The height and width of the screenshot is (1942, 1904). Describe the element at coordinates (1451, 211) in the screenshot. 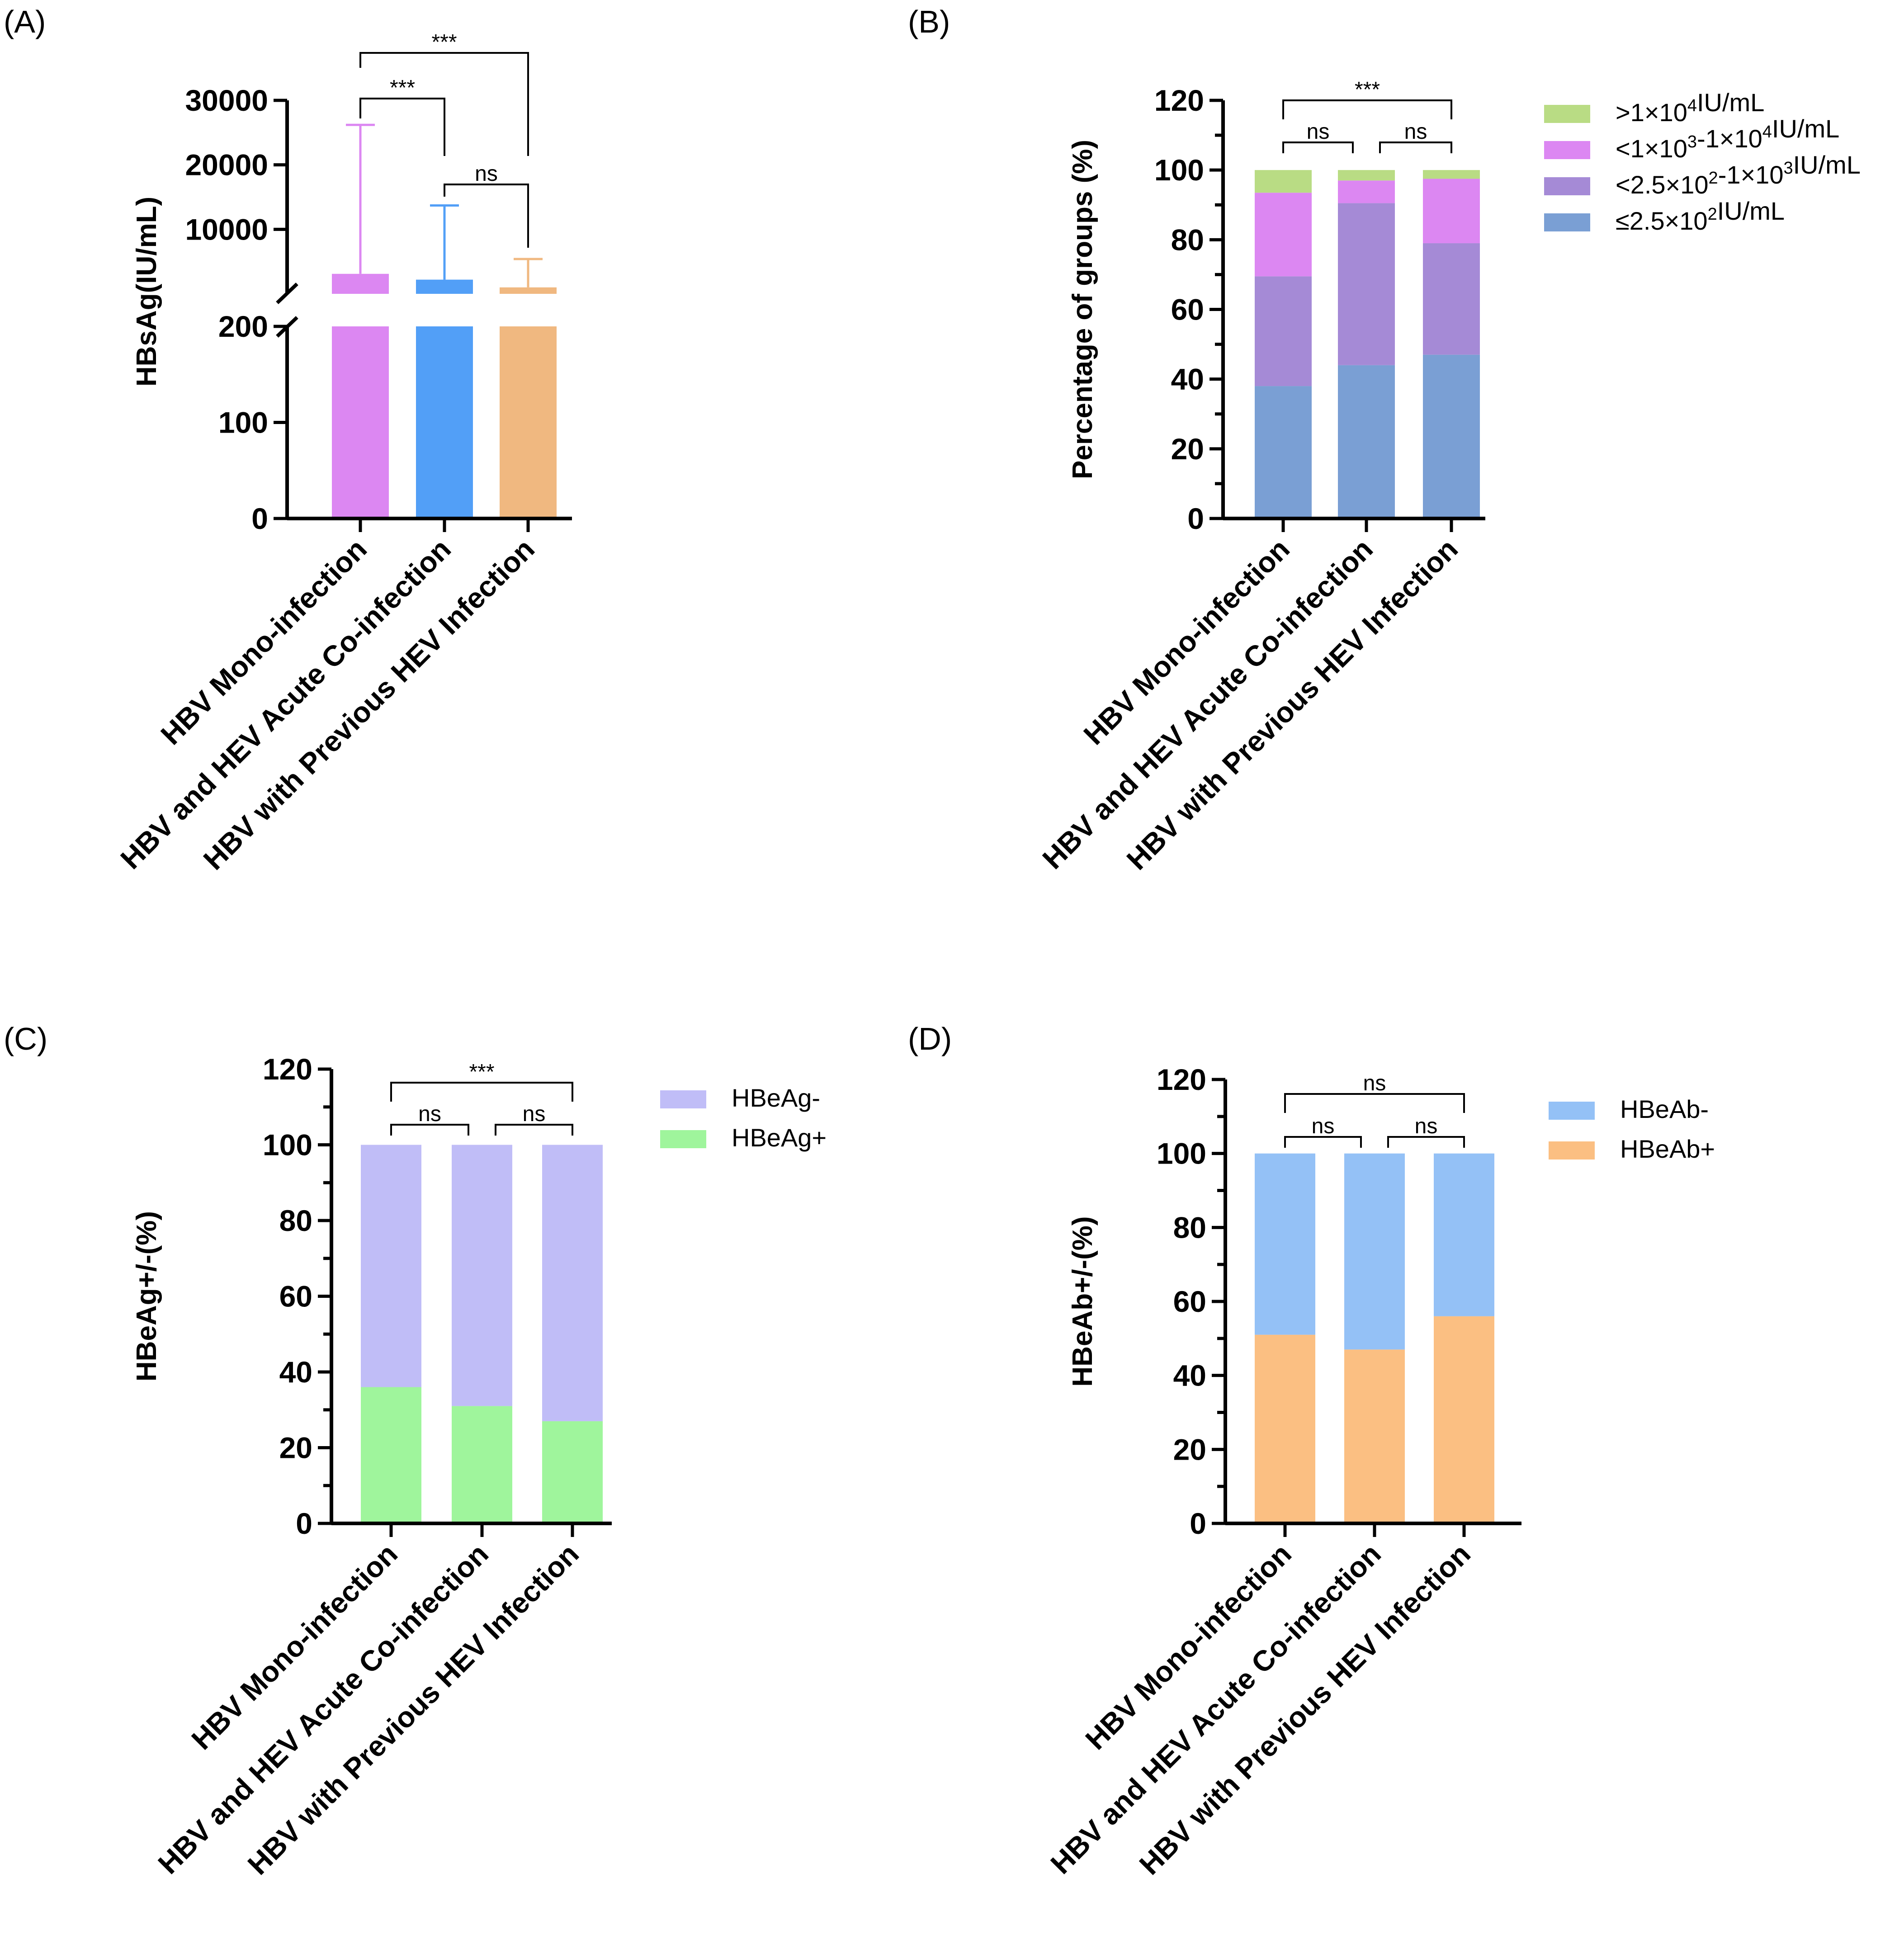

I see `bar-hbv-with-previous-hev-infection-1-10-1-10-iu-ml` at that location.